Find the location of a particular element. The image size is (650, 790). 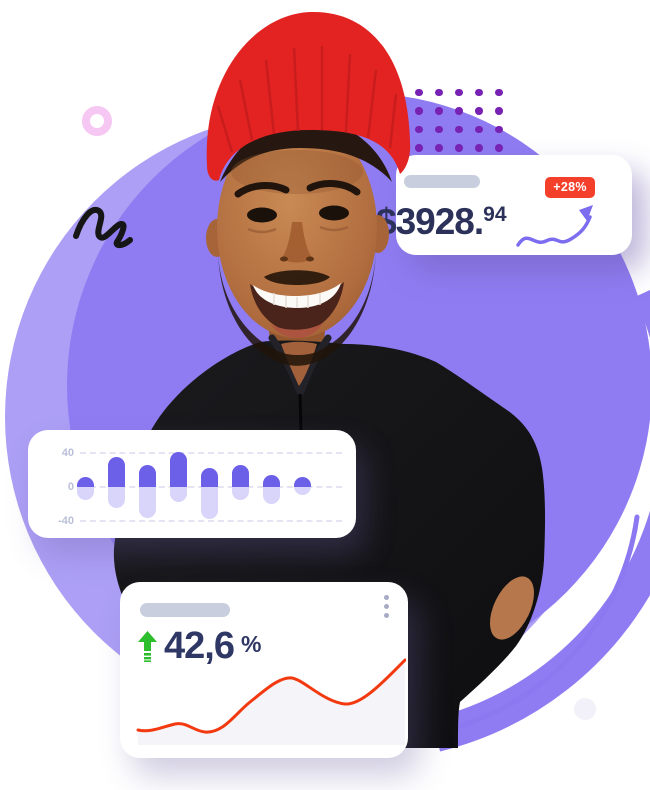

nostril-right is located at coordinates (310, 259).